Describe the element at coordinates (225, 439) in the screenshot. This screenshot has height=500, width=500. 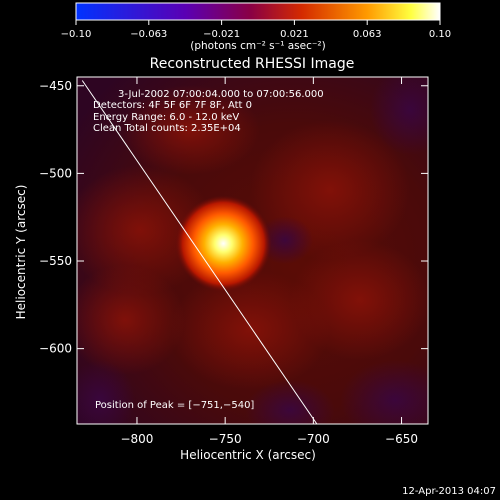
I see `x-tick-label: −750` at that location.